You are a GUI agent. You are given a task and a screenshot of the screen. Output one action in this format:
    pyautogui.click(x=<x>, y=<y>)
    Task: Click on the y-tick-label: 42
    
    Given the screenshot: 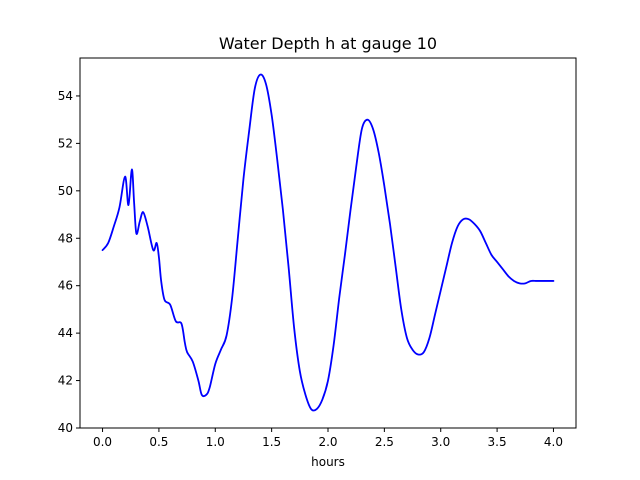 What is the action you would take?
    pyautogui.click(x=65, y=381)
    